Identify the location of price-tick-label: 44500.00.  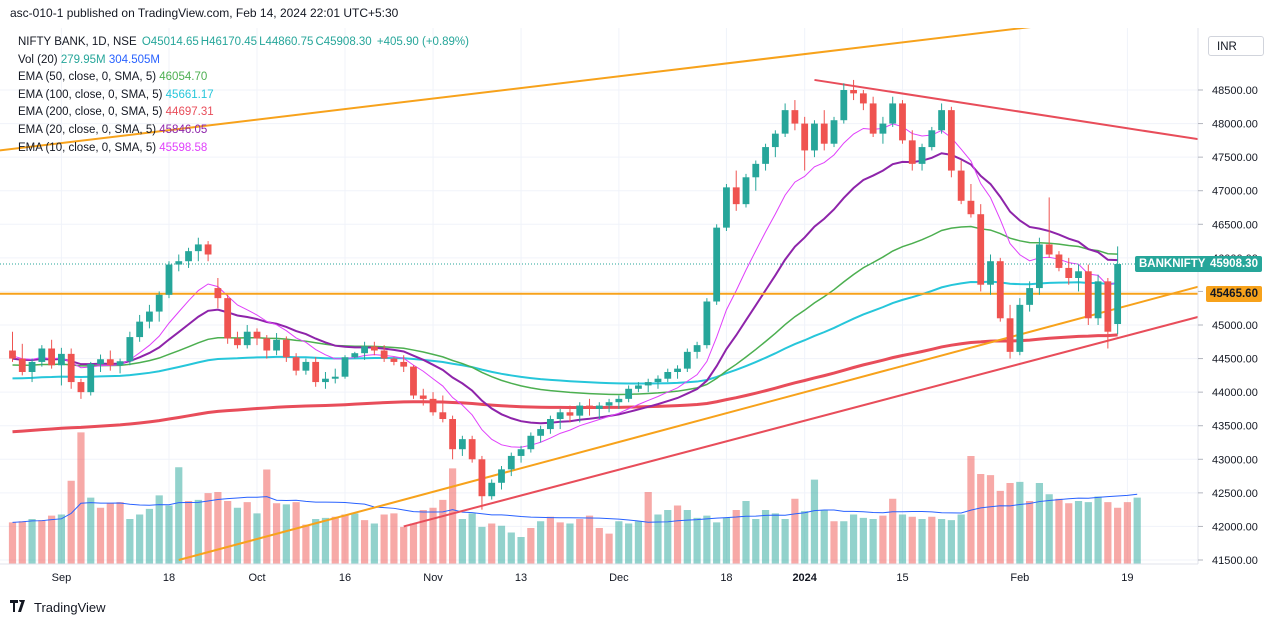
(1235, 360).